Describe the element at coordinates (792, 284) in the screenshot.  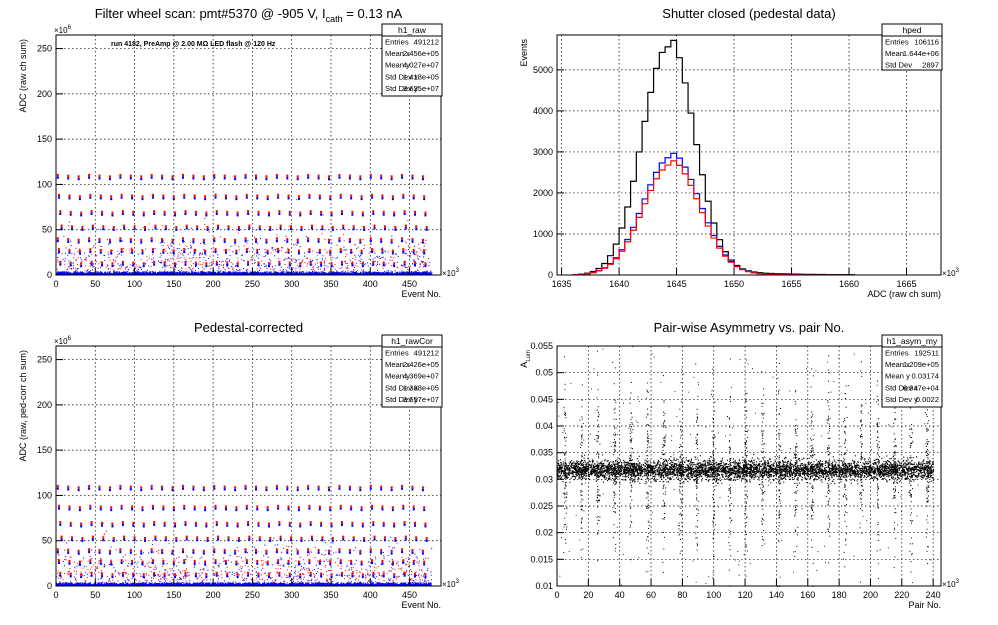
I see `x-tick-label: 1655` at that location.